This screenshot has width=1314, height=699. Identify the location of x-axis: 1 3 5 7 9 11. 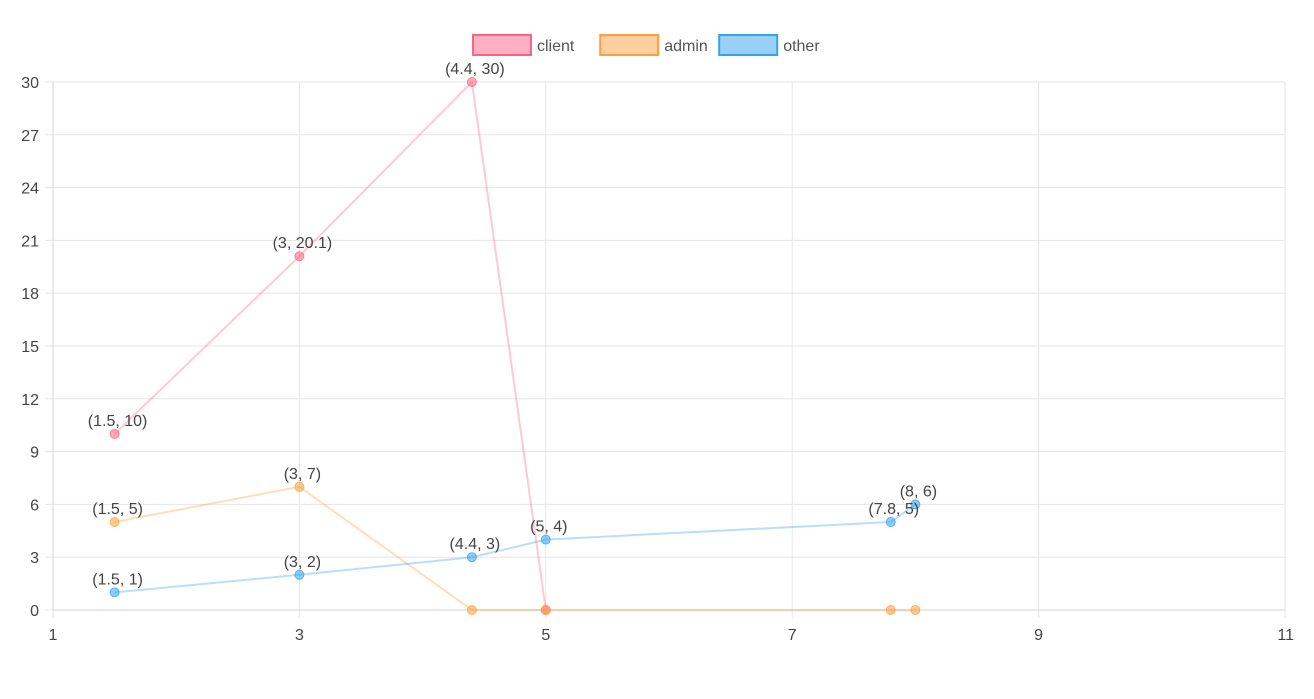
(671, 626).